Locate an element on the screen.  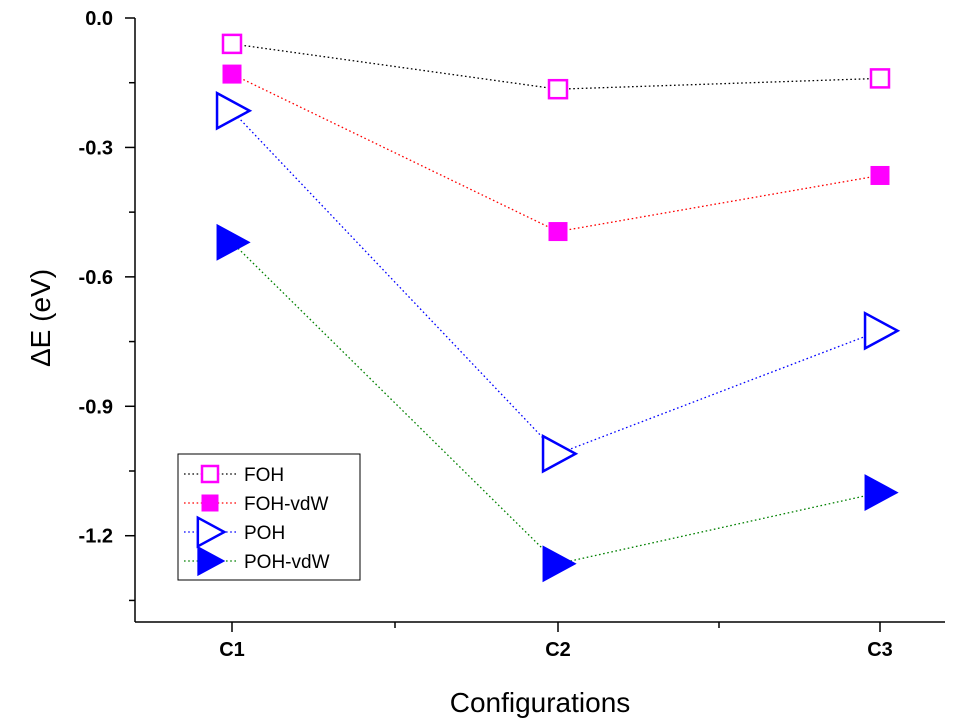
legend: FOH FOH-vdW POH POH-vdW is located at coordinates (269, 517).